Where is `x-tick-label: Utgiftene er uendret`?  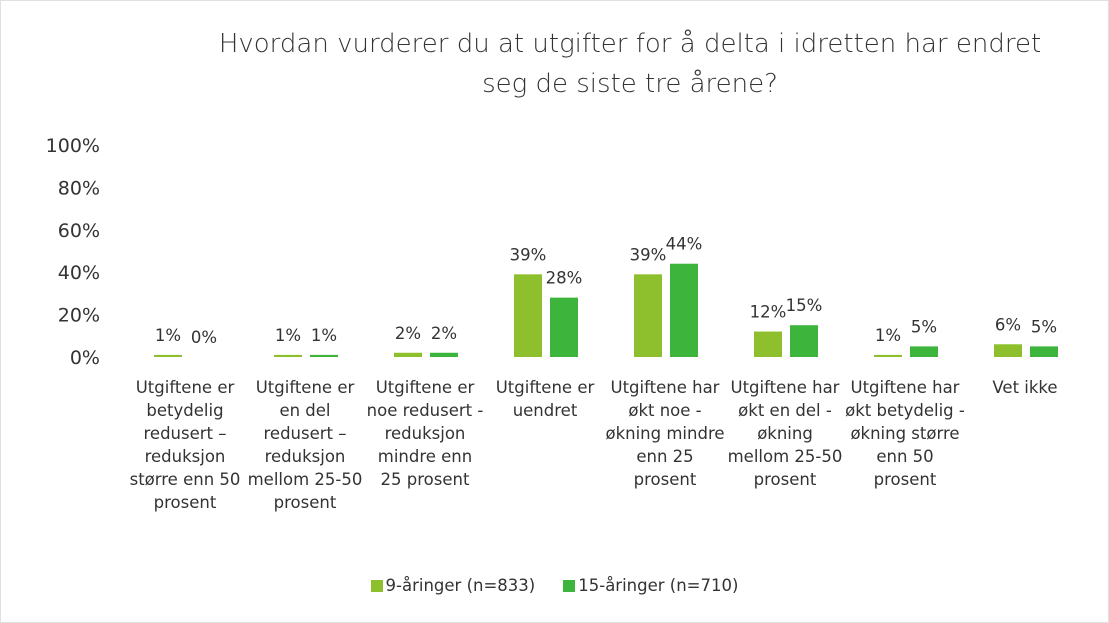
x-tick-label: Utgiftene er uendret is located at coordinates (545, 399).